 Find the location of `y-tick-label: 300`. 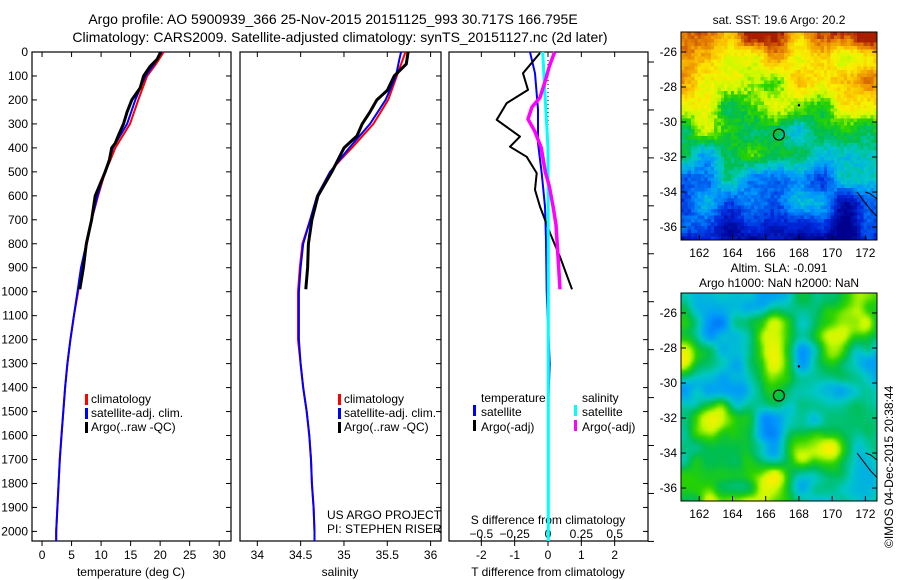

y-tick-label: 300 is located at coordinates (18, 124).